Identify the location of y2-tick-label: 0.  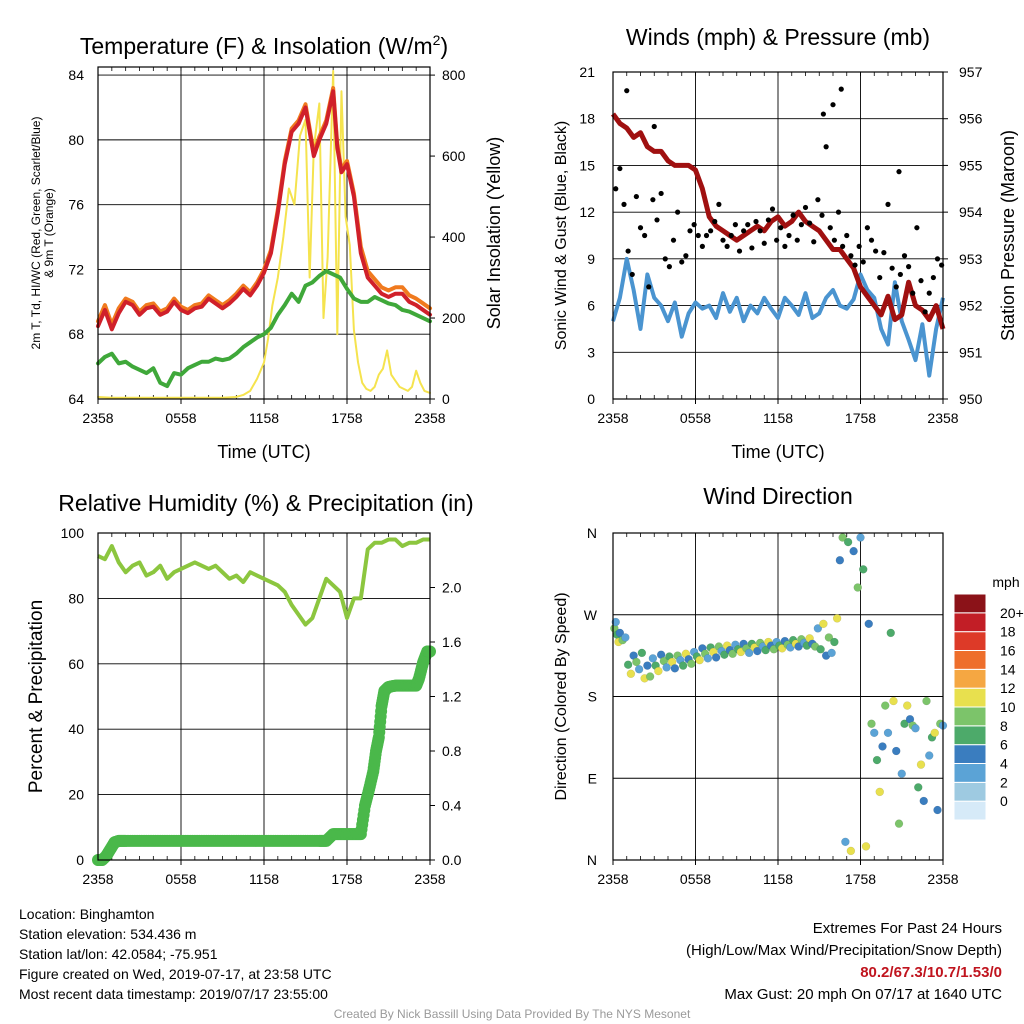
(446, 399).